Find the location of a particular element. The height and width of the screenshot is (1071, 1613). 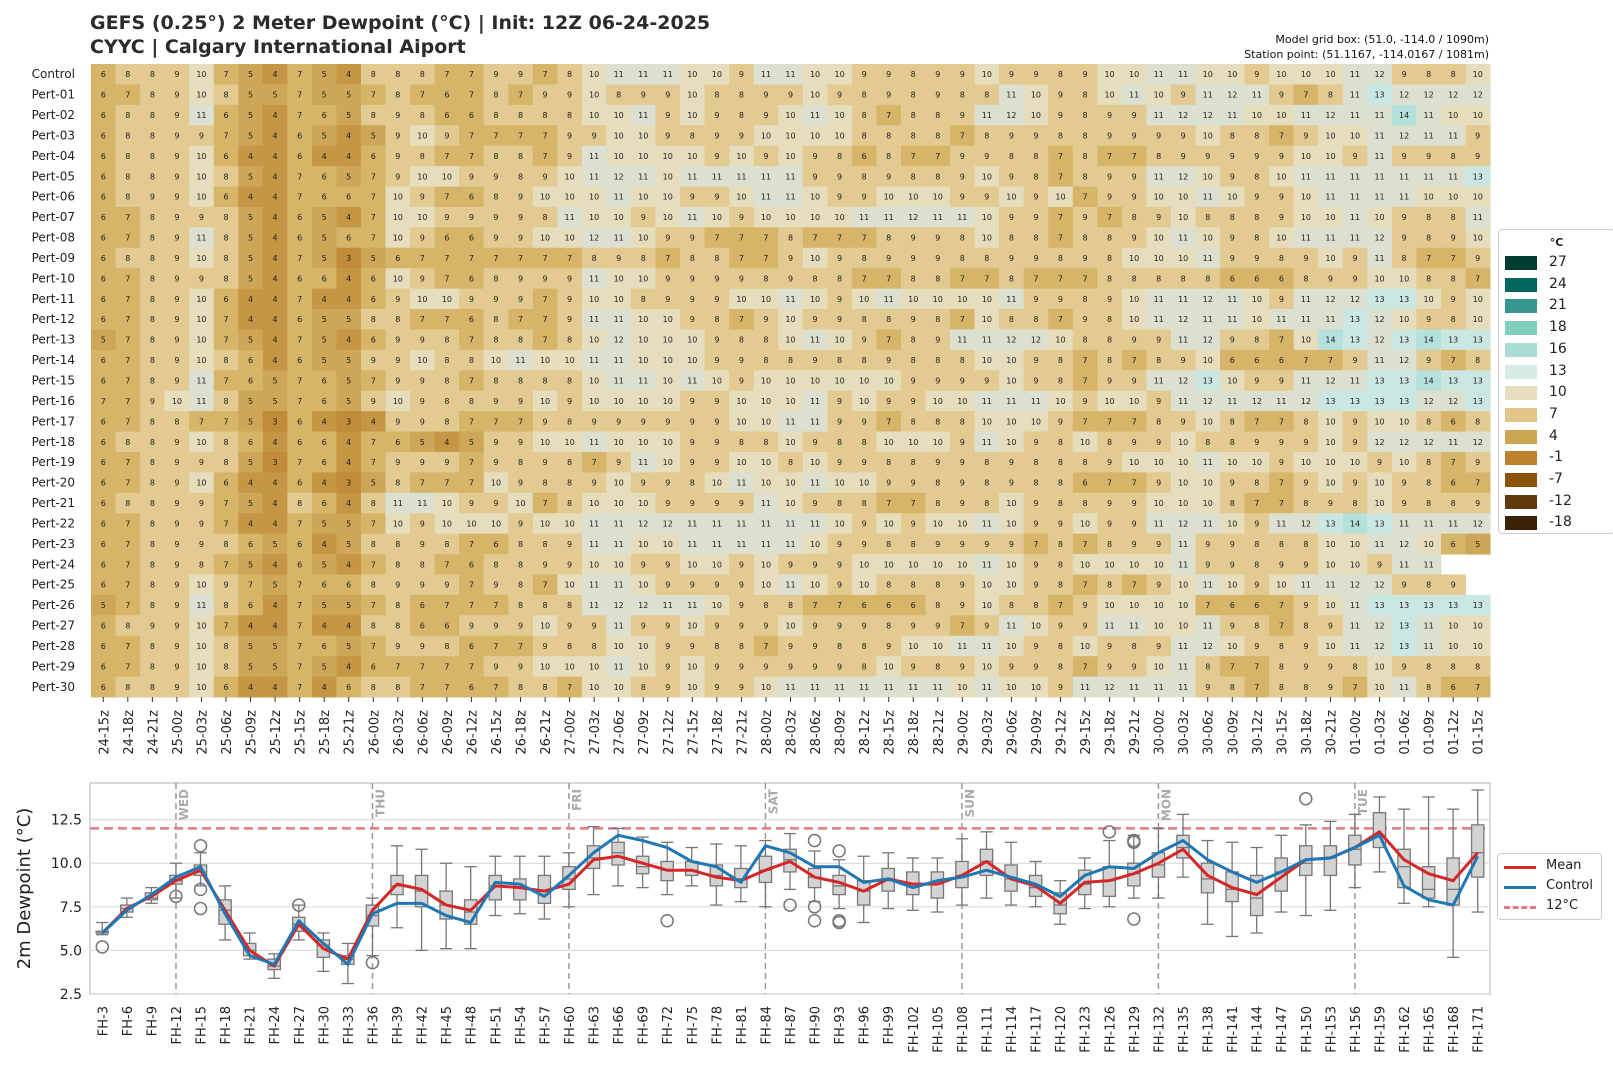

day-marker-label: FRI is located at coordinates (577, 800).